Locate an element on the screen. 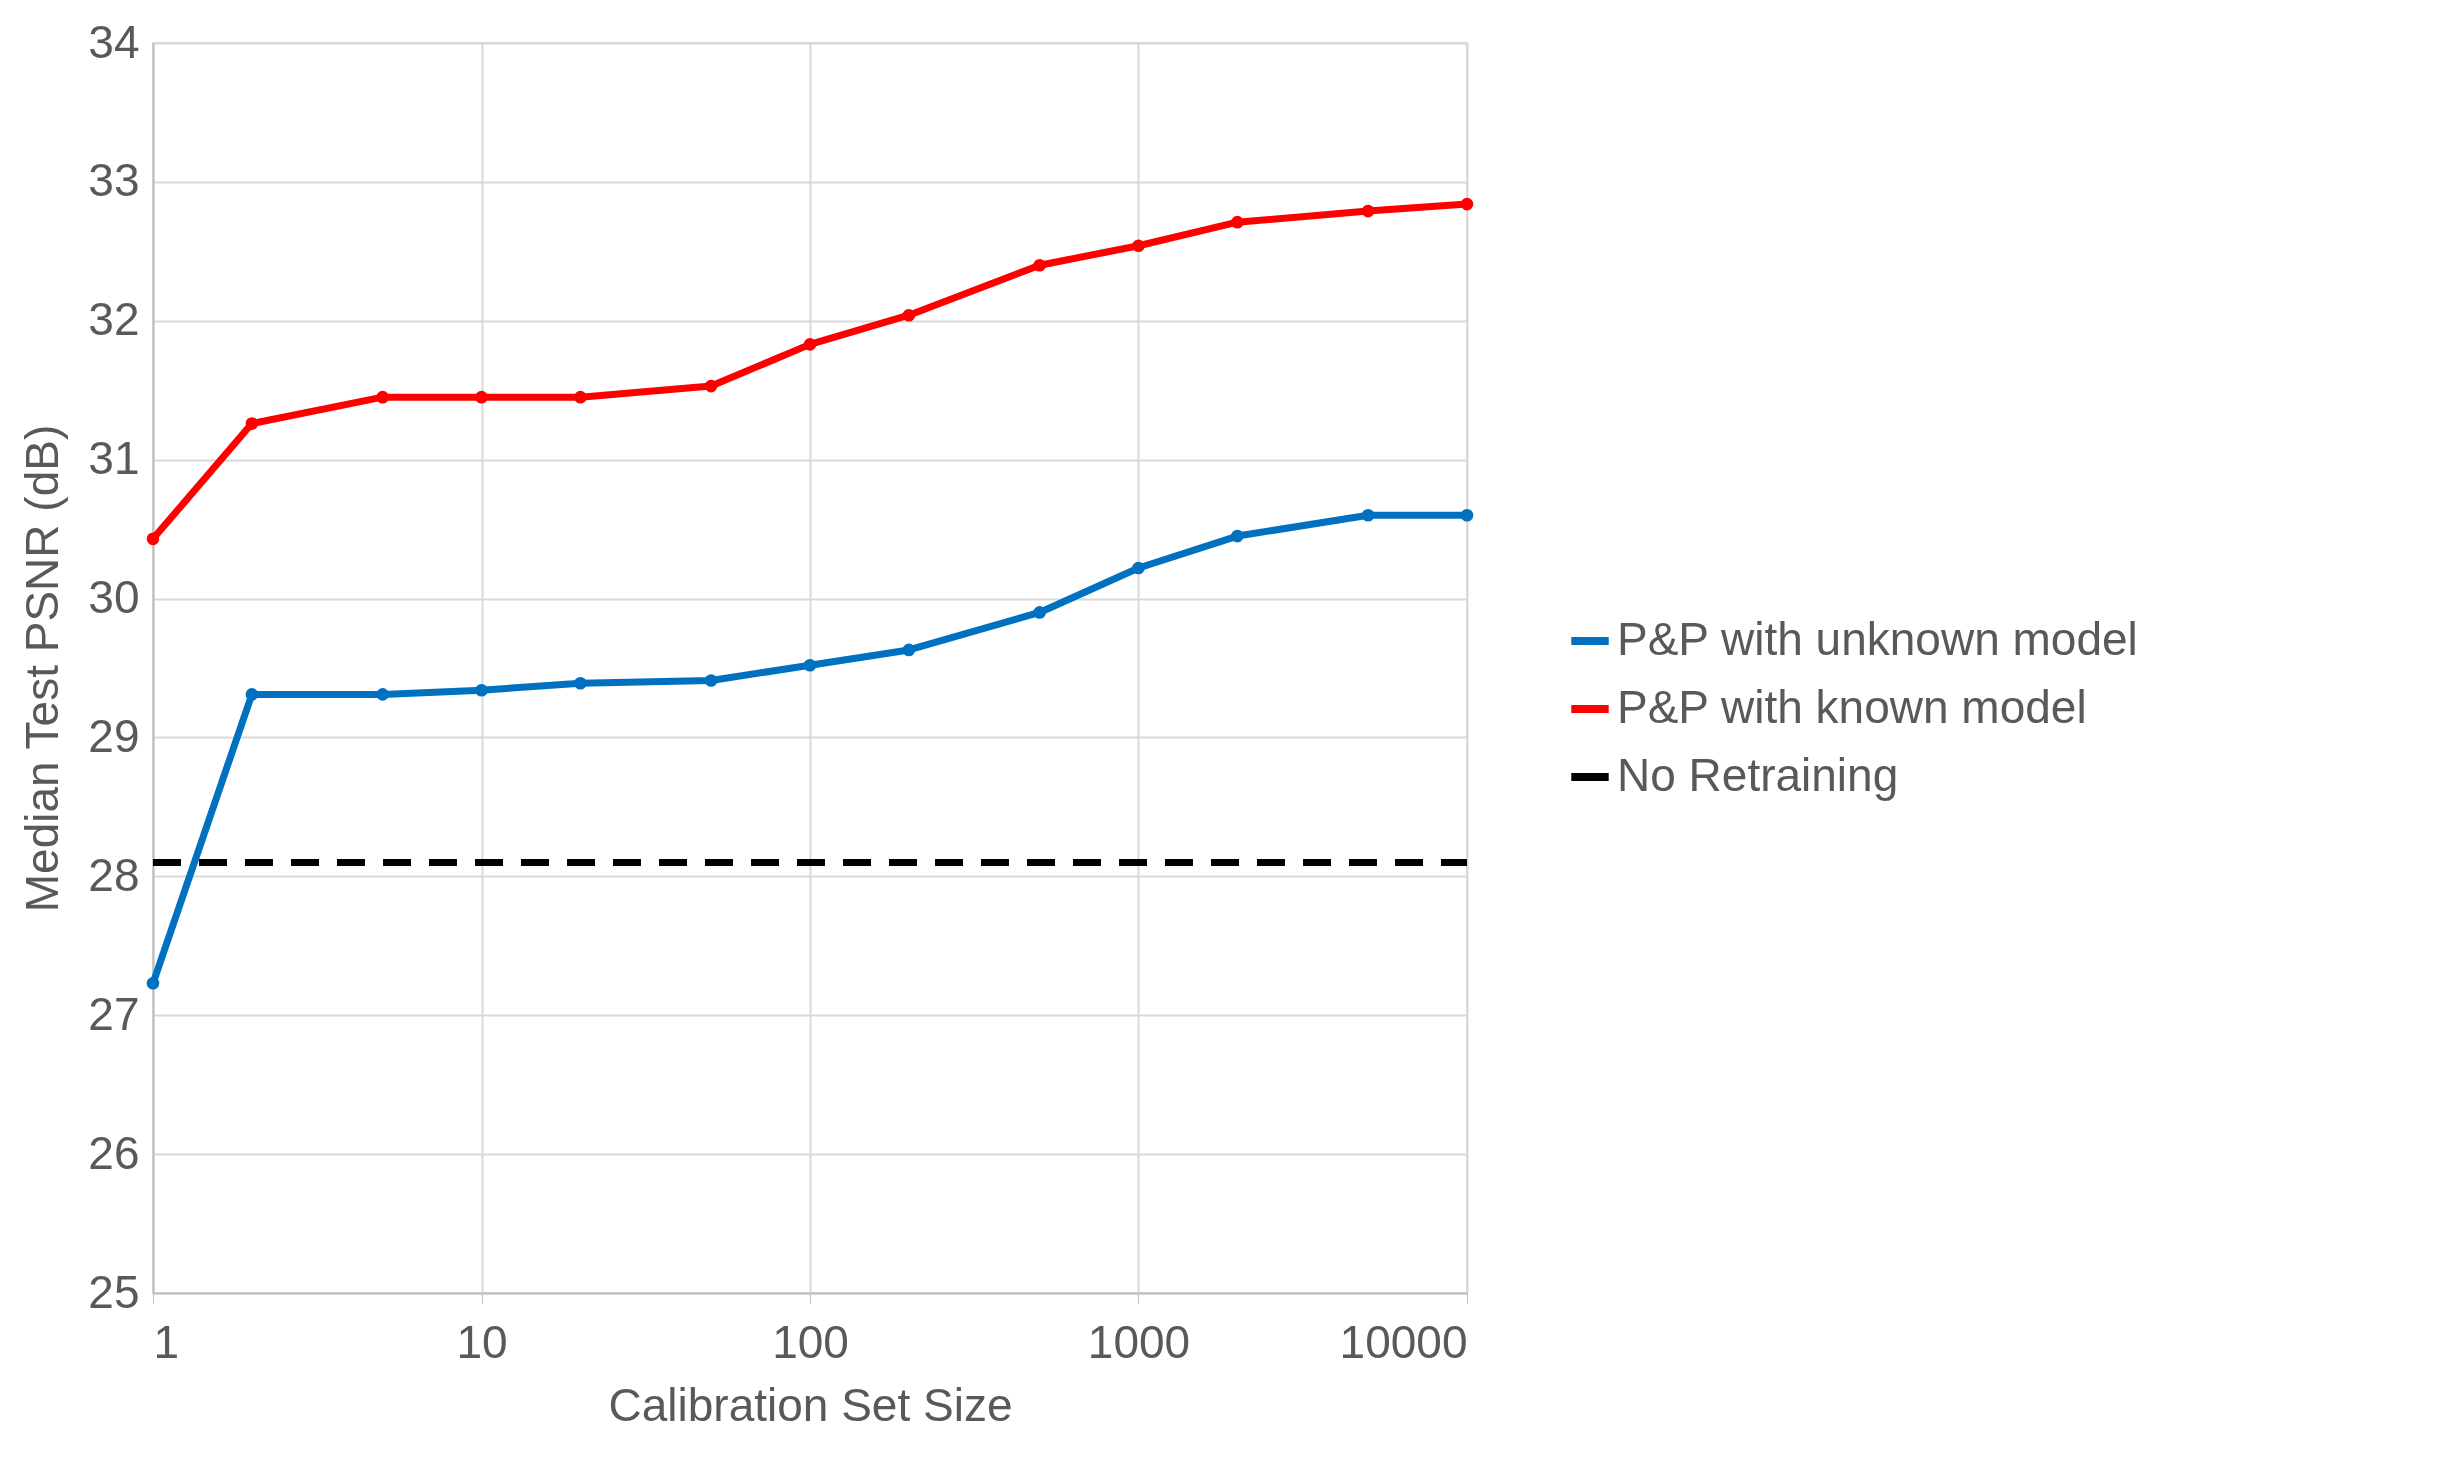  legend-label: P&P with known model is located at coordinates (1852, 707).